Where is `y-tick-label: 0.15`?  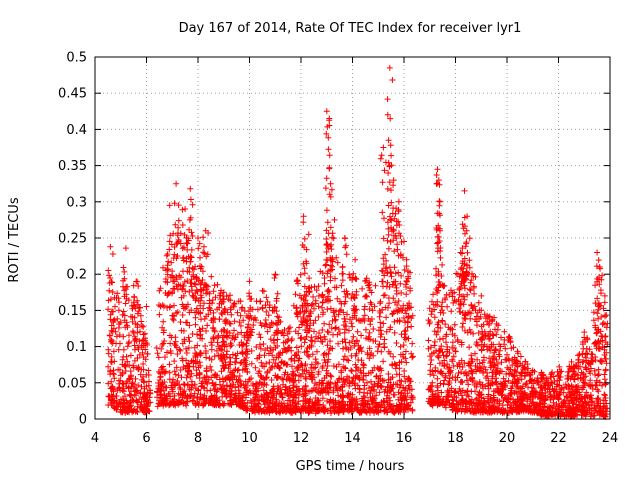 y-tick-label: 0.15 is located at coordinates (72, 311).